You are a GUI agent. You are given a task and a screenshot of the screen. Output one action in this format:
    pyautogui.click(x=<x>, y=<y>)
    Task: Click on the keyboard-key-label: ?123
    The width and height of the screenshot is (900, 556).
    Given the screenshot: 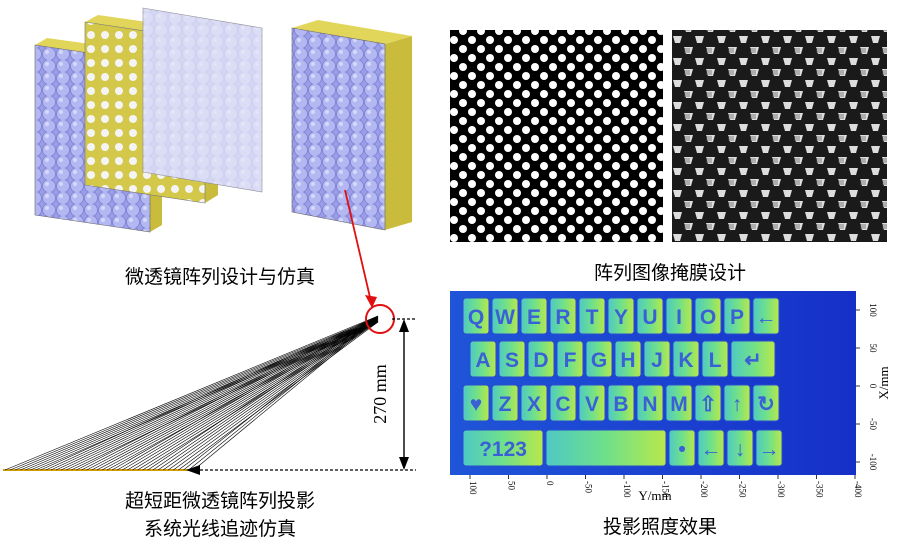 What is the action you would take?
    pyautogui.click(x=503, y=449)
    